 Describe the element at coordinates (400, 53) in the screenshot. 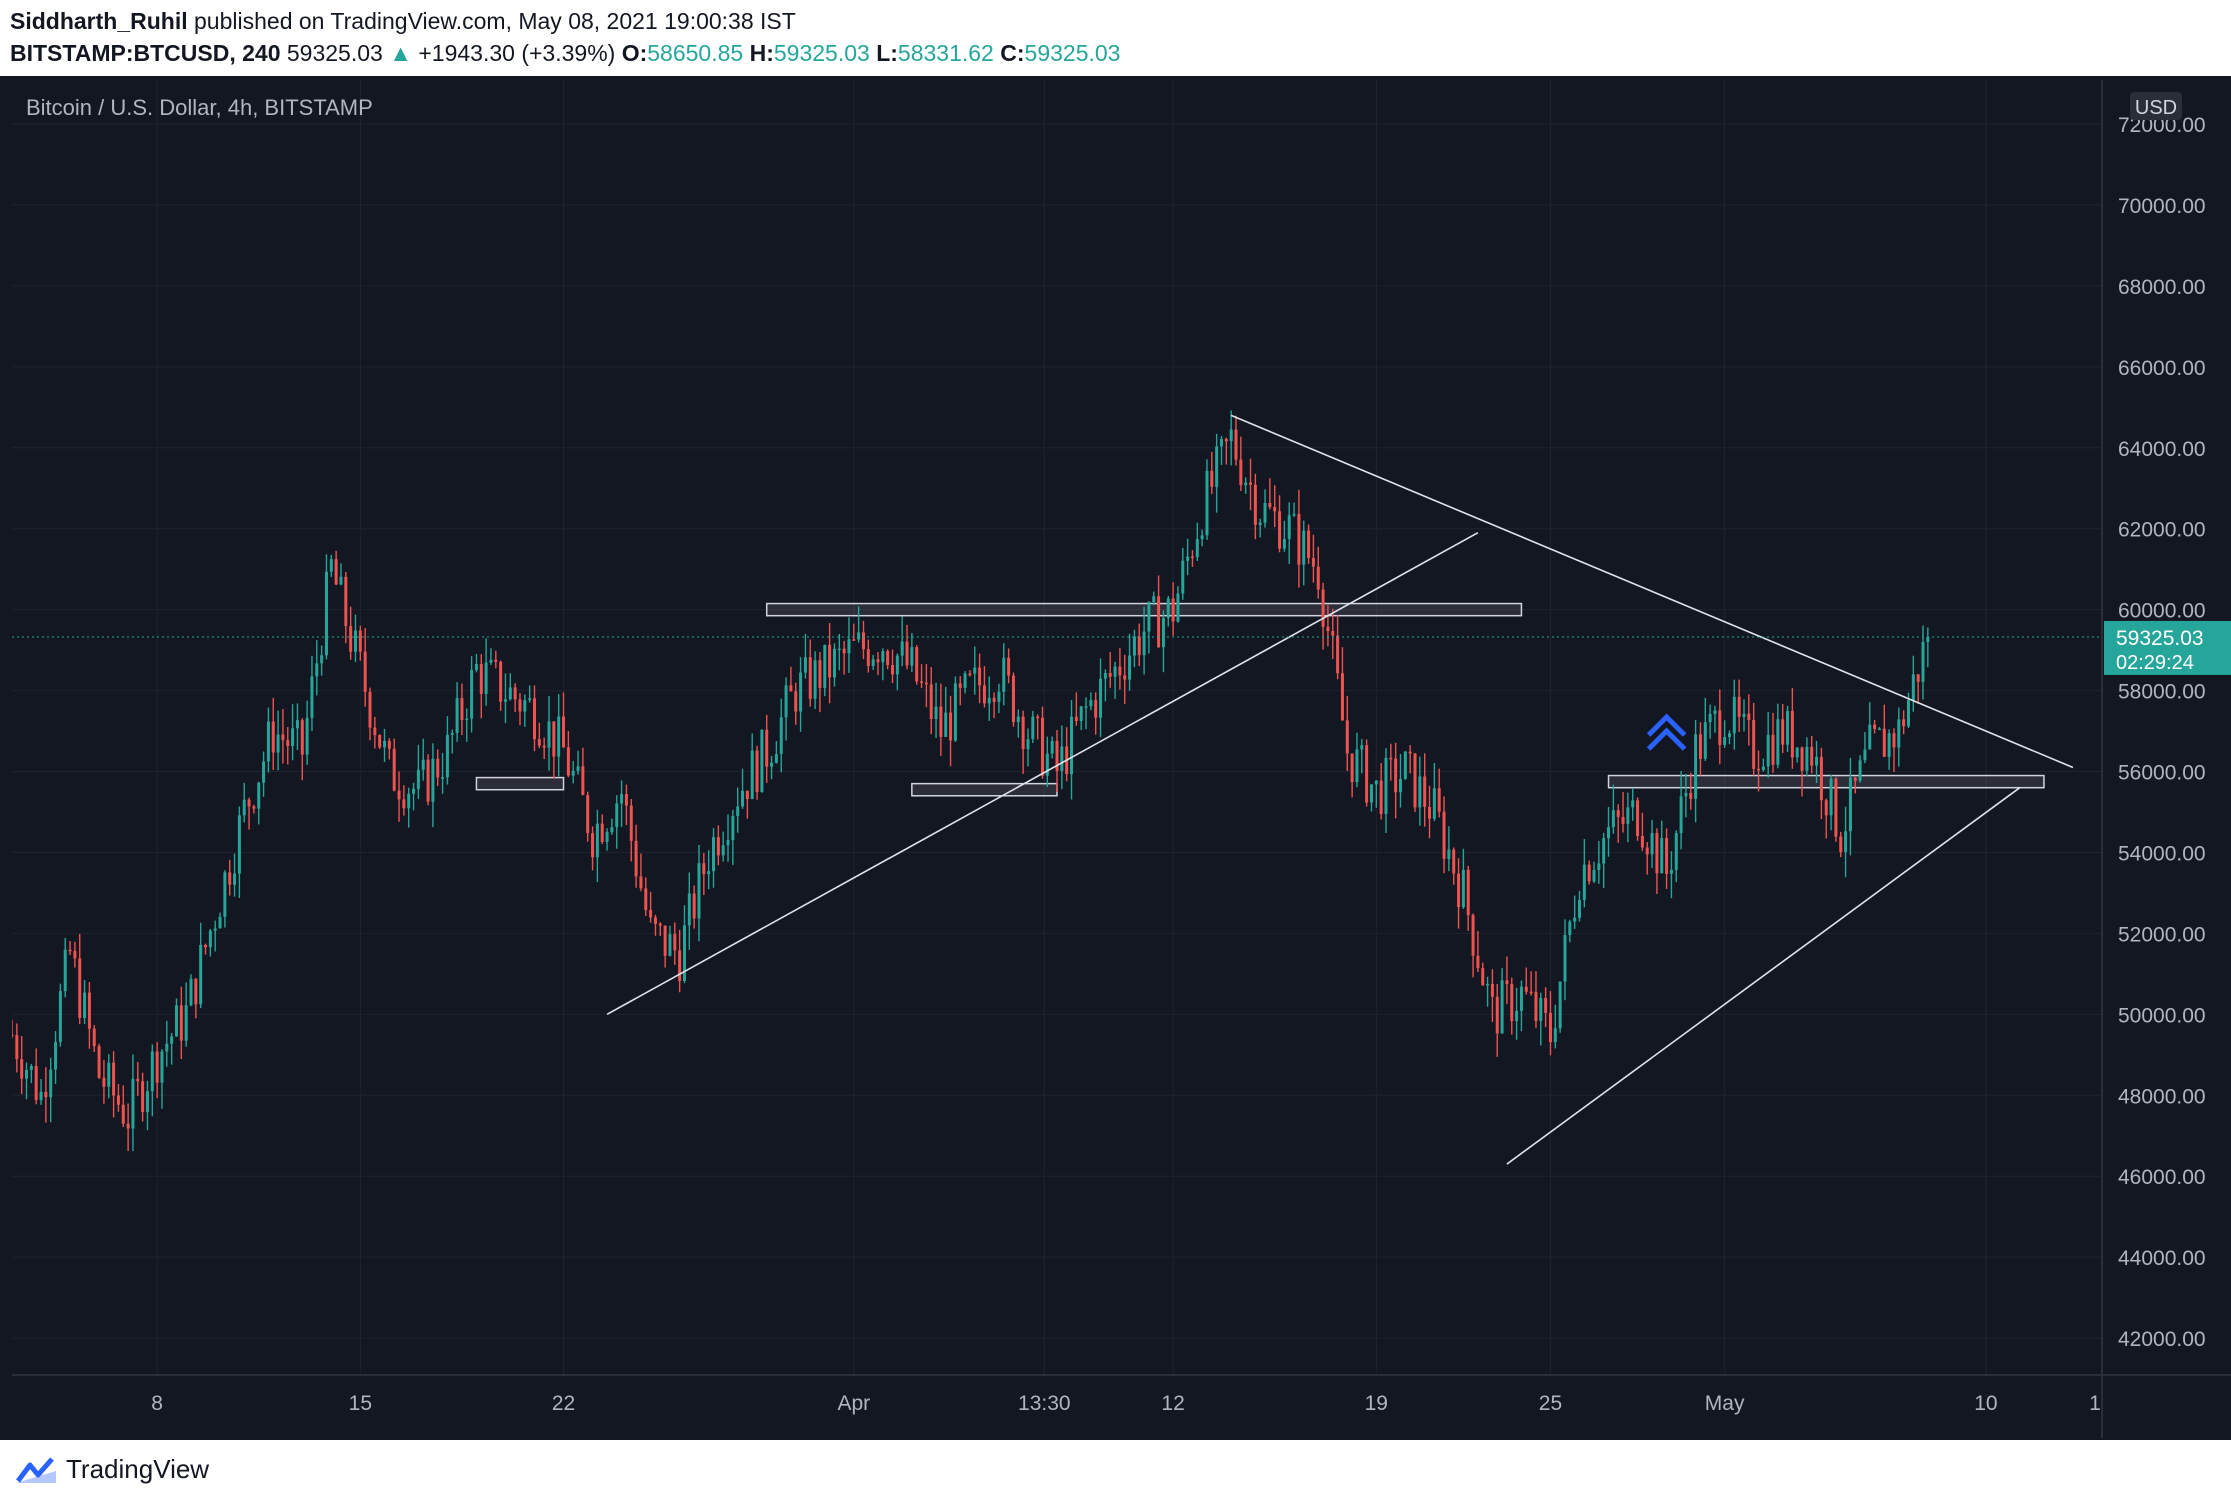

I see `up-triangle-icon: ▲` at that location.